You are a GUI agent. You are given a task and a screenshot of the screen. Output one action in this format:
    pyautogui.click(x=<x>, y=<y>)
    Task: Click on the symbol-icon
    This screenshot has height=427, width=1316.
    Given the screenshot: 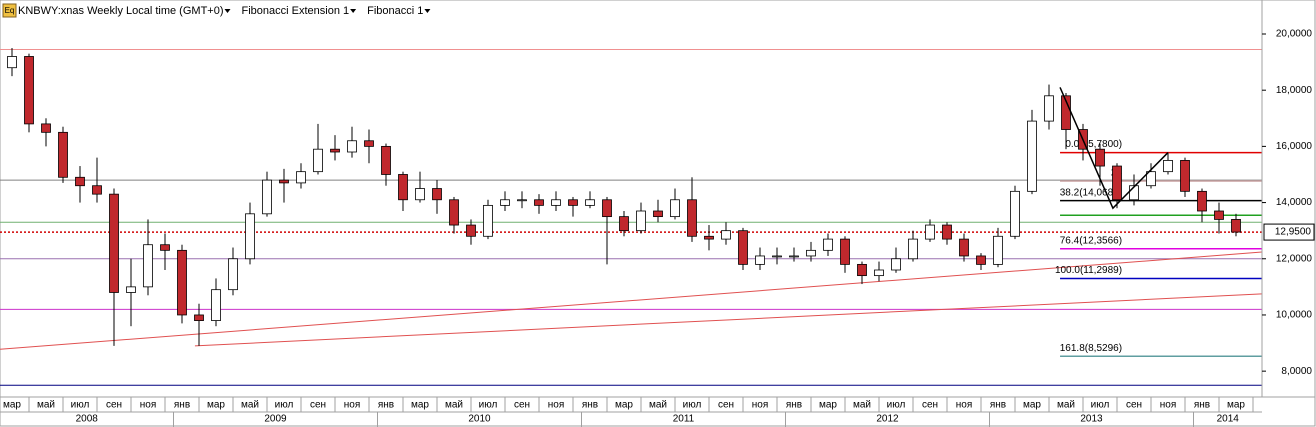 What is the action you would take?
    pyautogui.click(x=9, y=10)
    